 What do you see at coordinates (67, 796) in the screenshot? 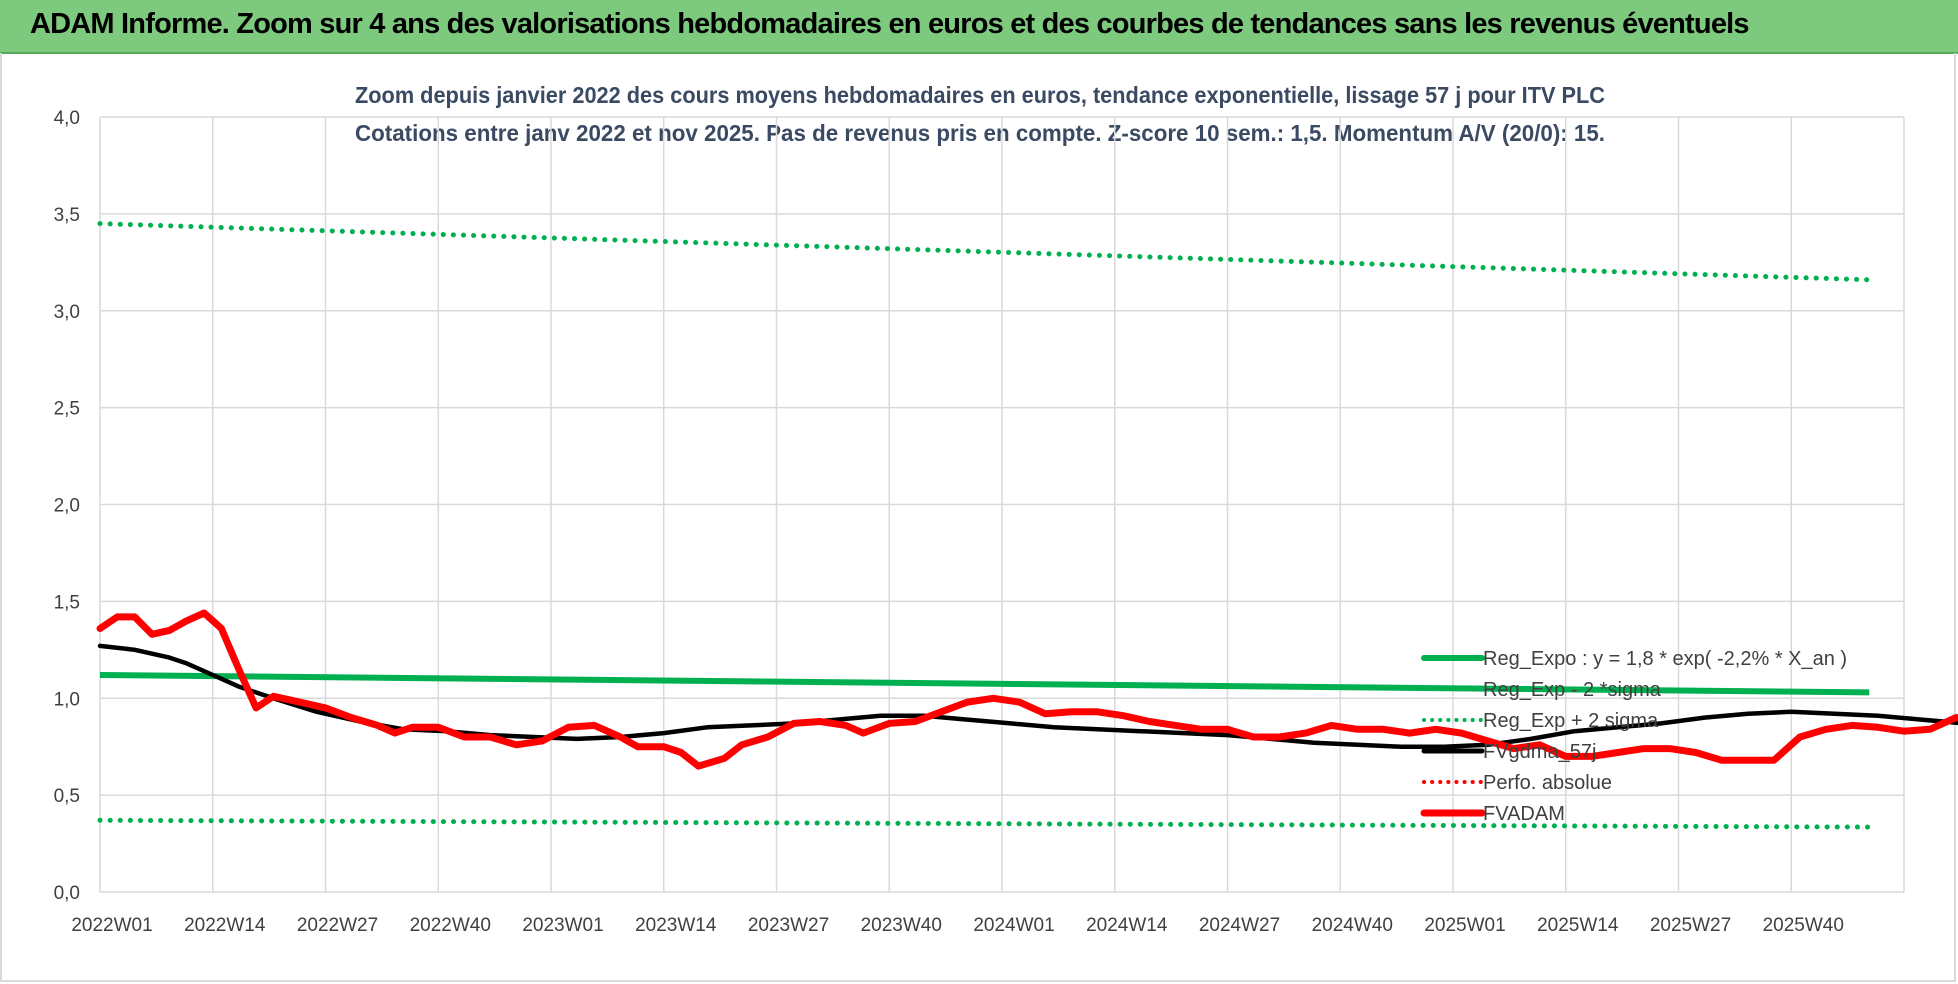
I see `y-tick-label: 0,5` at bounding box center [67, 796].